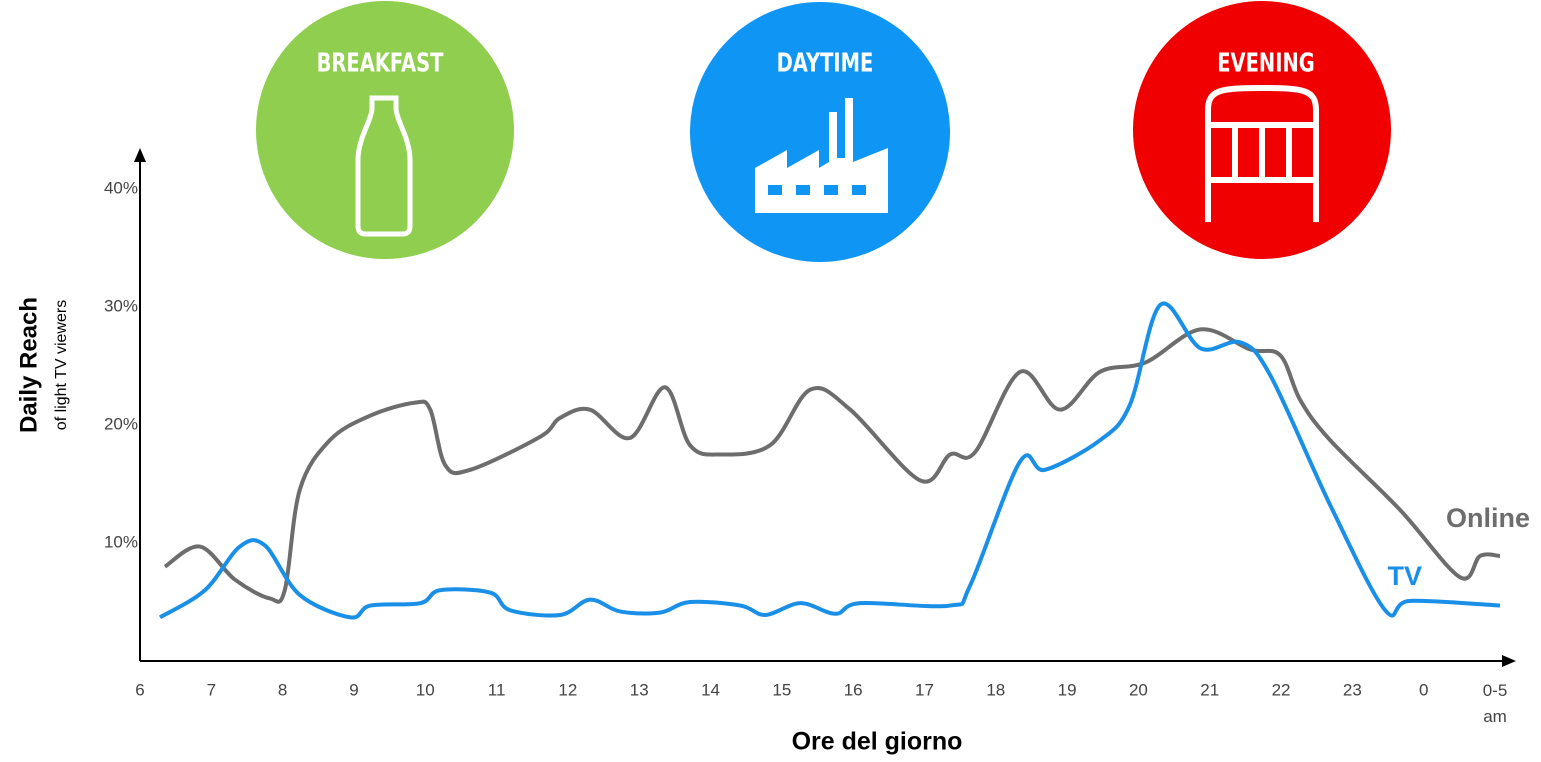 The height and width of the screenshot is (762, 1541). I want to click on y-tick-label: 40%, so click(121, 187).